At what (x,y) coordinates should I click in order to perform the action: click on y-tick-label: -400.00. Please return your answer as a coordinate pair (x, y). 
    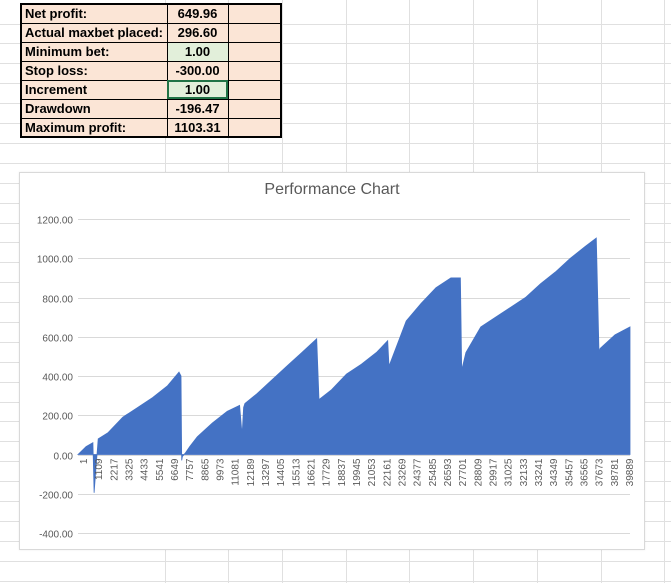
    Looking at the image, I should click on (56, 535).